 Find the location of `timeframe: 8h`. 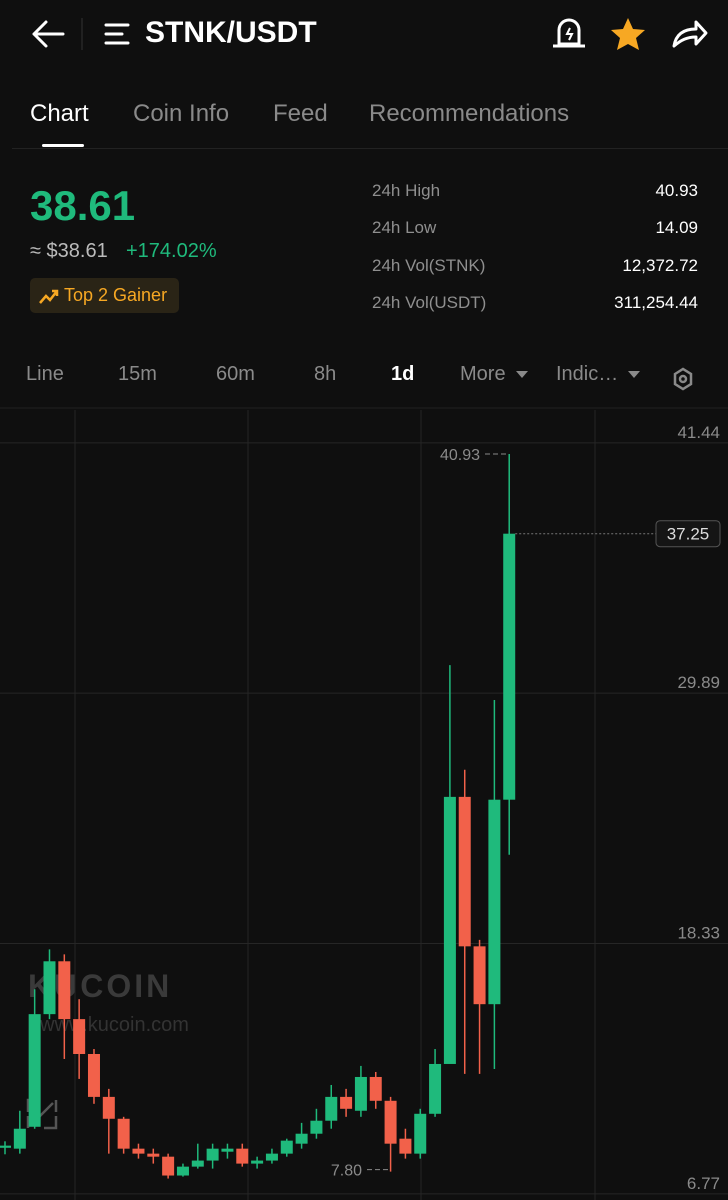

timeframe: 8h is located at coordinates (325, 374).